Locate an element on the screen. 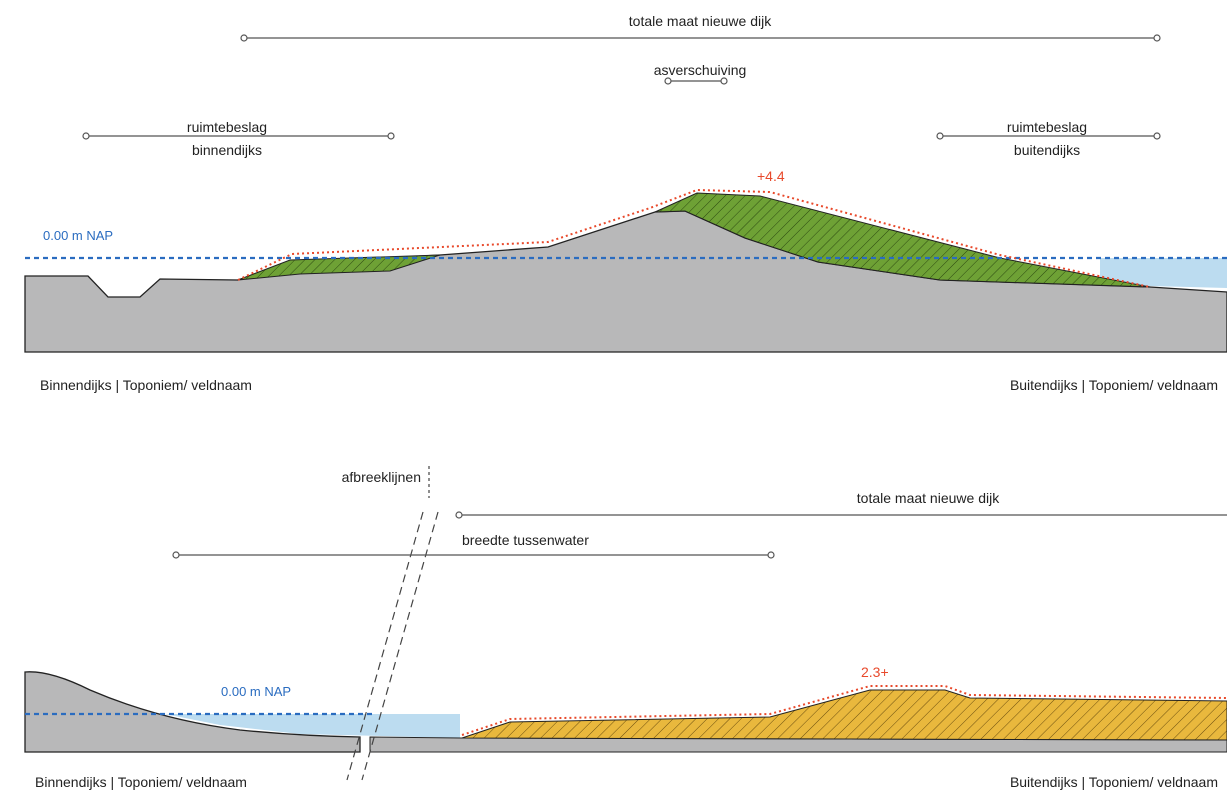 The height and width of the screenshot is (799, 1227). bottom-intermediate-width-dimension: breedte tussenwater is located at coordinates (473, 545).